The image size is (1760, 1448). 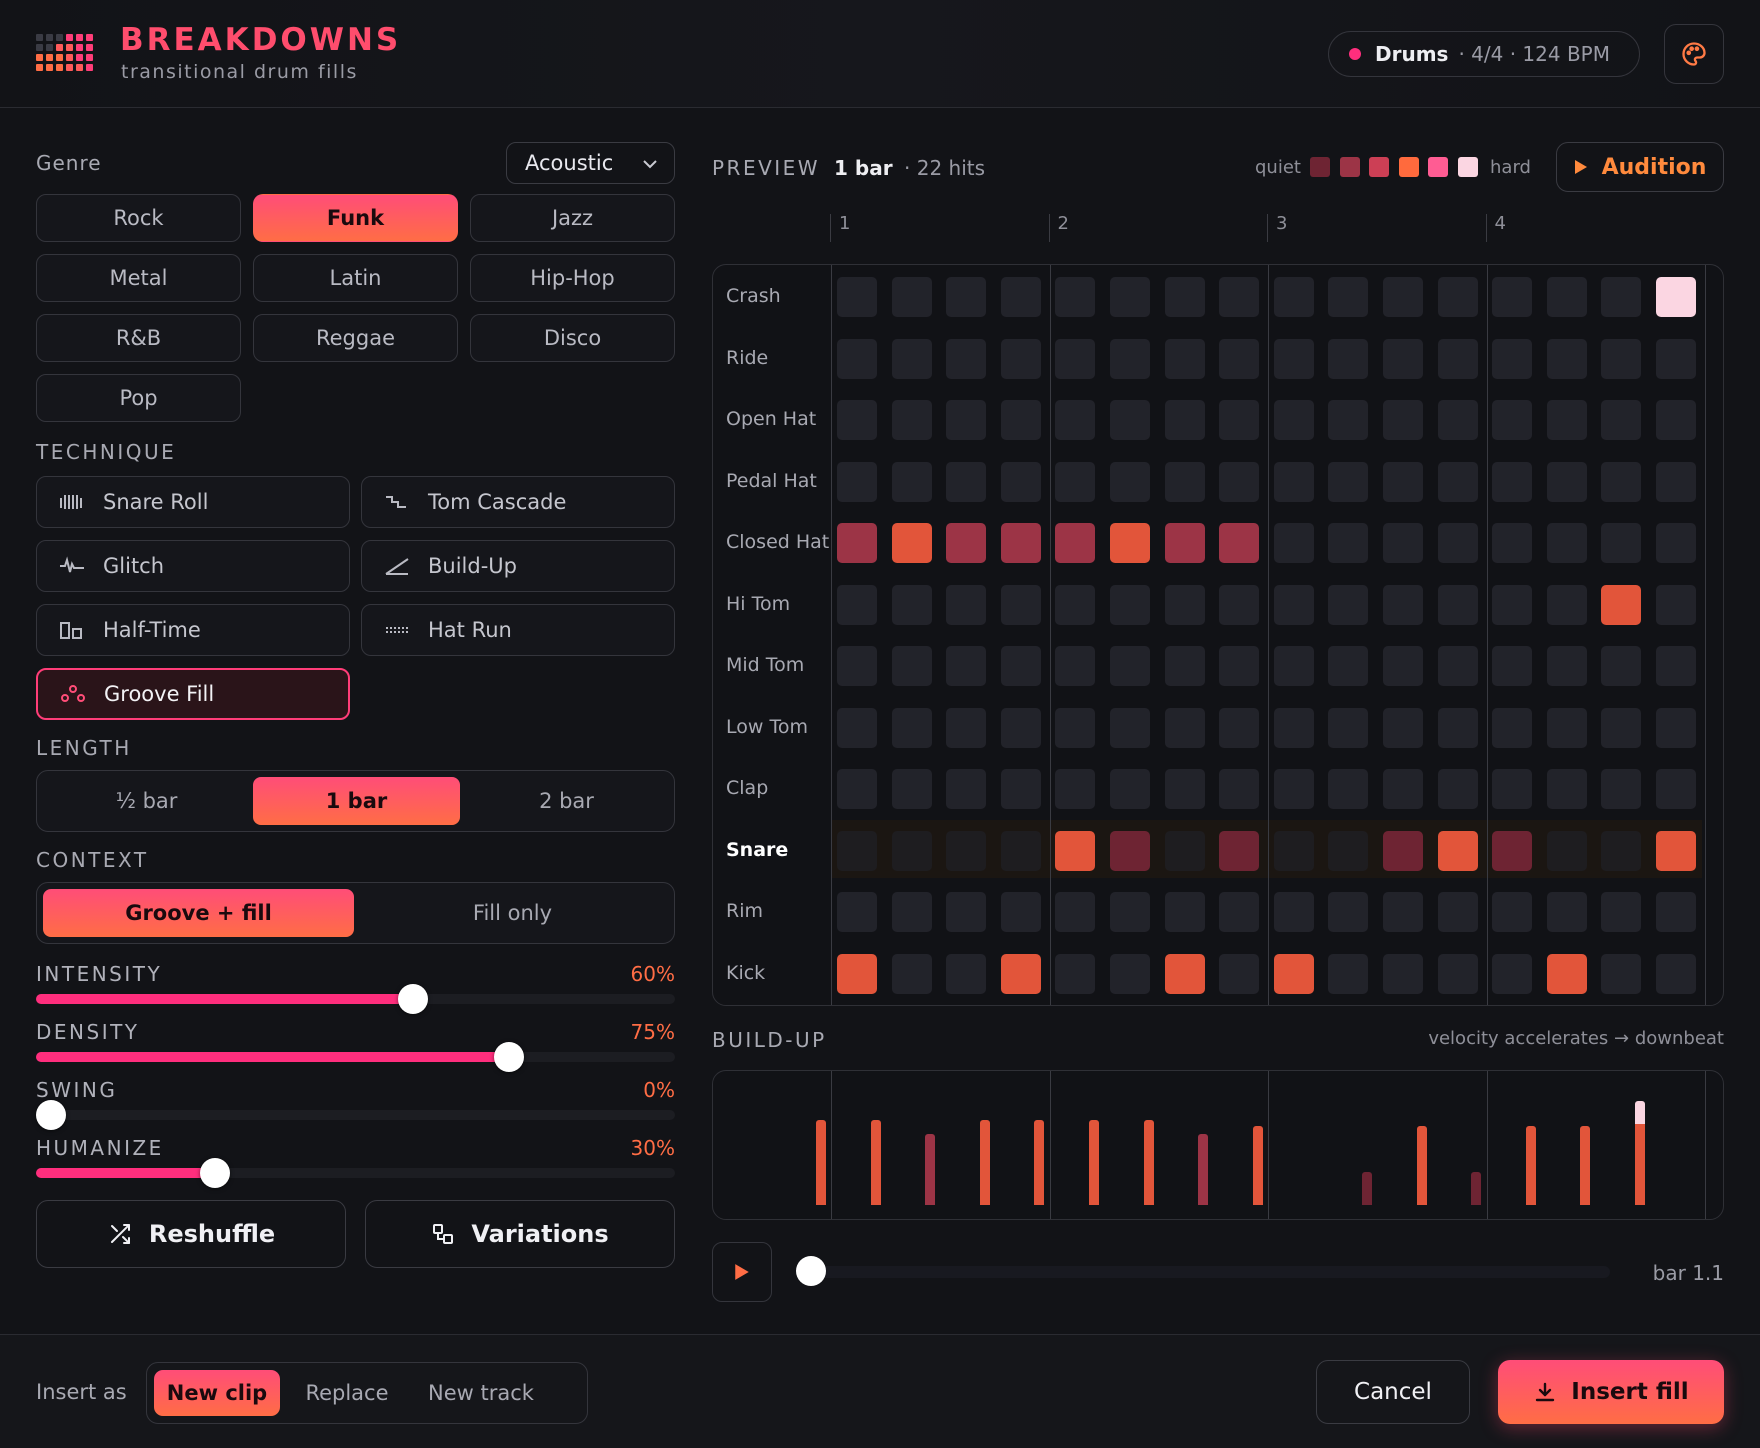 I want to click on theme-button, so click(x=1694, y=54).